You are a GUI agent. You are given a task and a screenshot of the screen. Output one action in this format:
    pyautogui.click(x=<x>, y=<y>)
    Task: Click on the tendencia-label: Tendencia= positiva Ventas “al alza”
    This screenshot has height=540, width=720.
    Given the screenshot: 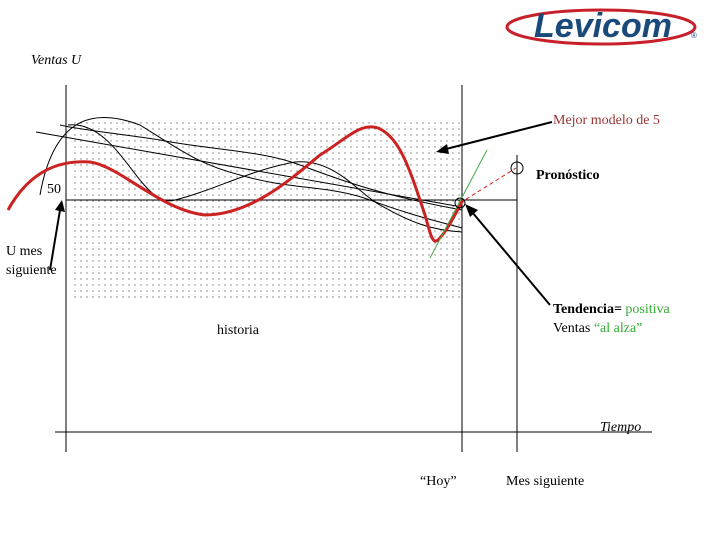 What is the action you would take?
    pyautogui.click(x=611, y=319)
    